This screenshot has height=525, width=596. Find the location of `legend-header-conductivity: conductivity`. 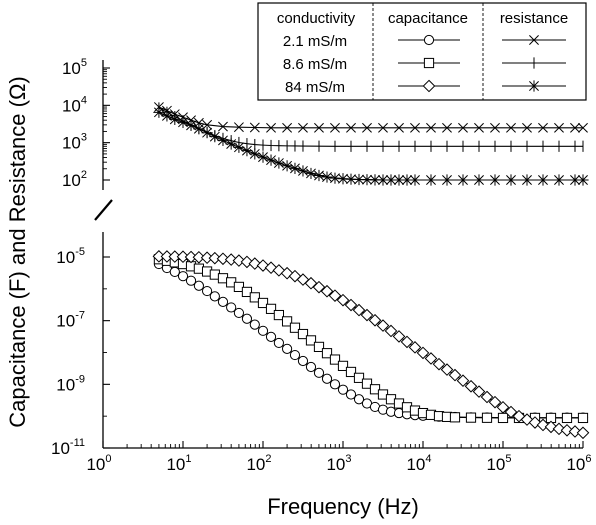

legend-header-conductivity: conductivity is located at coordinates (316, 18).